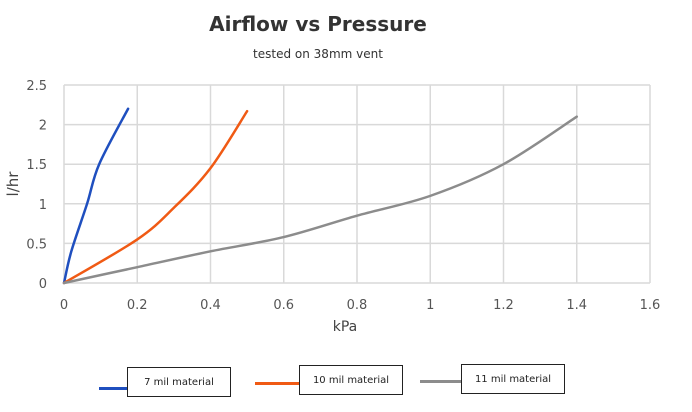  I want to click on x-tick-label: 0.4, so click(210, 305).